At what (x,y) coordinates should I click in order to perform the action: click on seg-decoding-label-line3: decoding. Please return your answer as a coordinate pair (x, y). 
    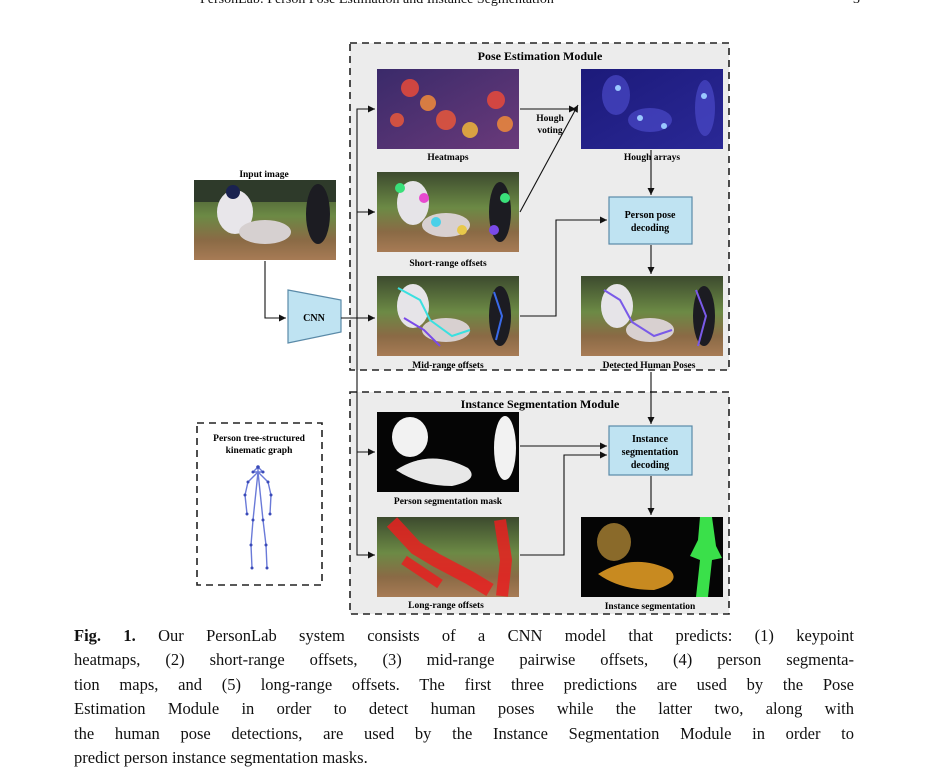
    Looking at the image, I should click on (650, 465).